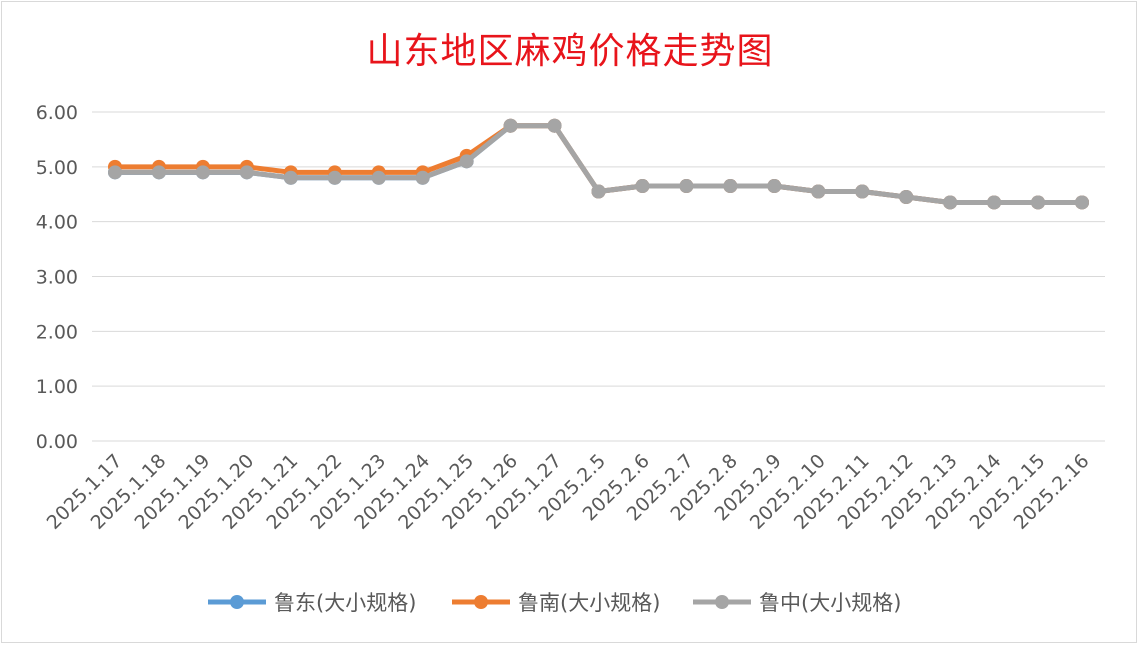 The width and height of the screenshot is (1140, 646). Describe the element at coordinates (57, 223) in the screenshot. I see `y-tick-label: 4.00` at that location.